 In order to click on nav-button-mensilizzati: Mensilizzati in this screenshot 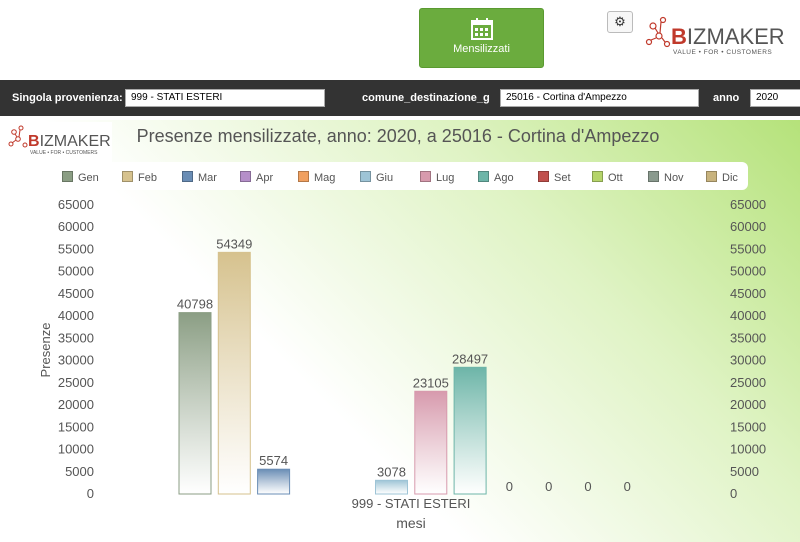, I will do `click(481, 38)`.